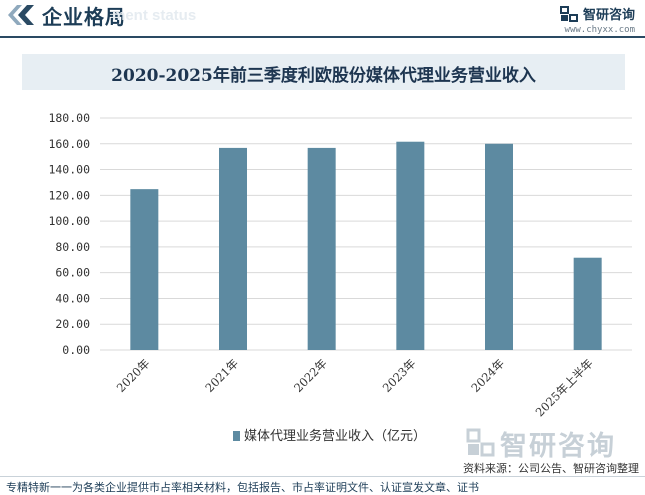 The image size is (645, 495). Describe the element at coordinates (69, 170) in the screenshot. I see `y-tick-label: 140.00` at that location.